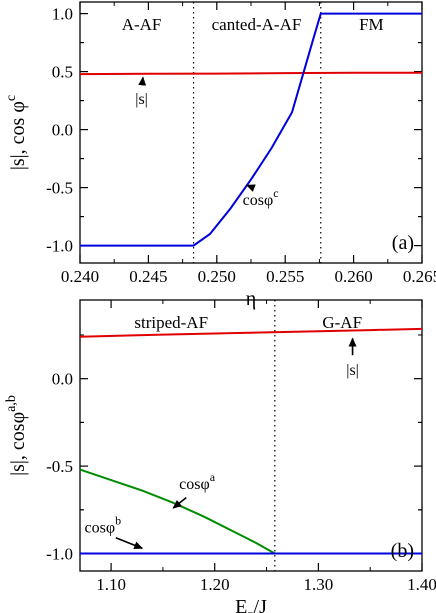 Image resolution: width=436 pixels, height=613 pixels. I want to click on x-tick-label: 0.265, so click(419, 276).